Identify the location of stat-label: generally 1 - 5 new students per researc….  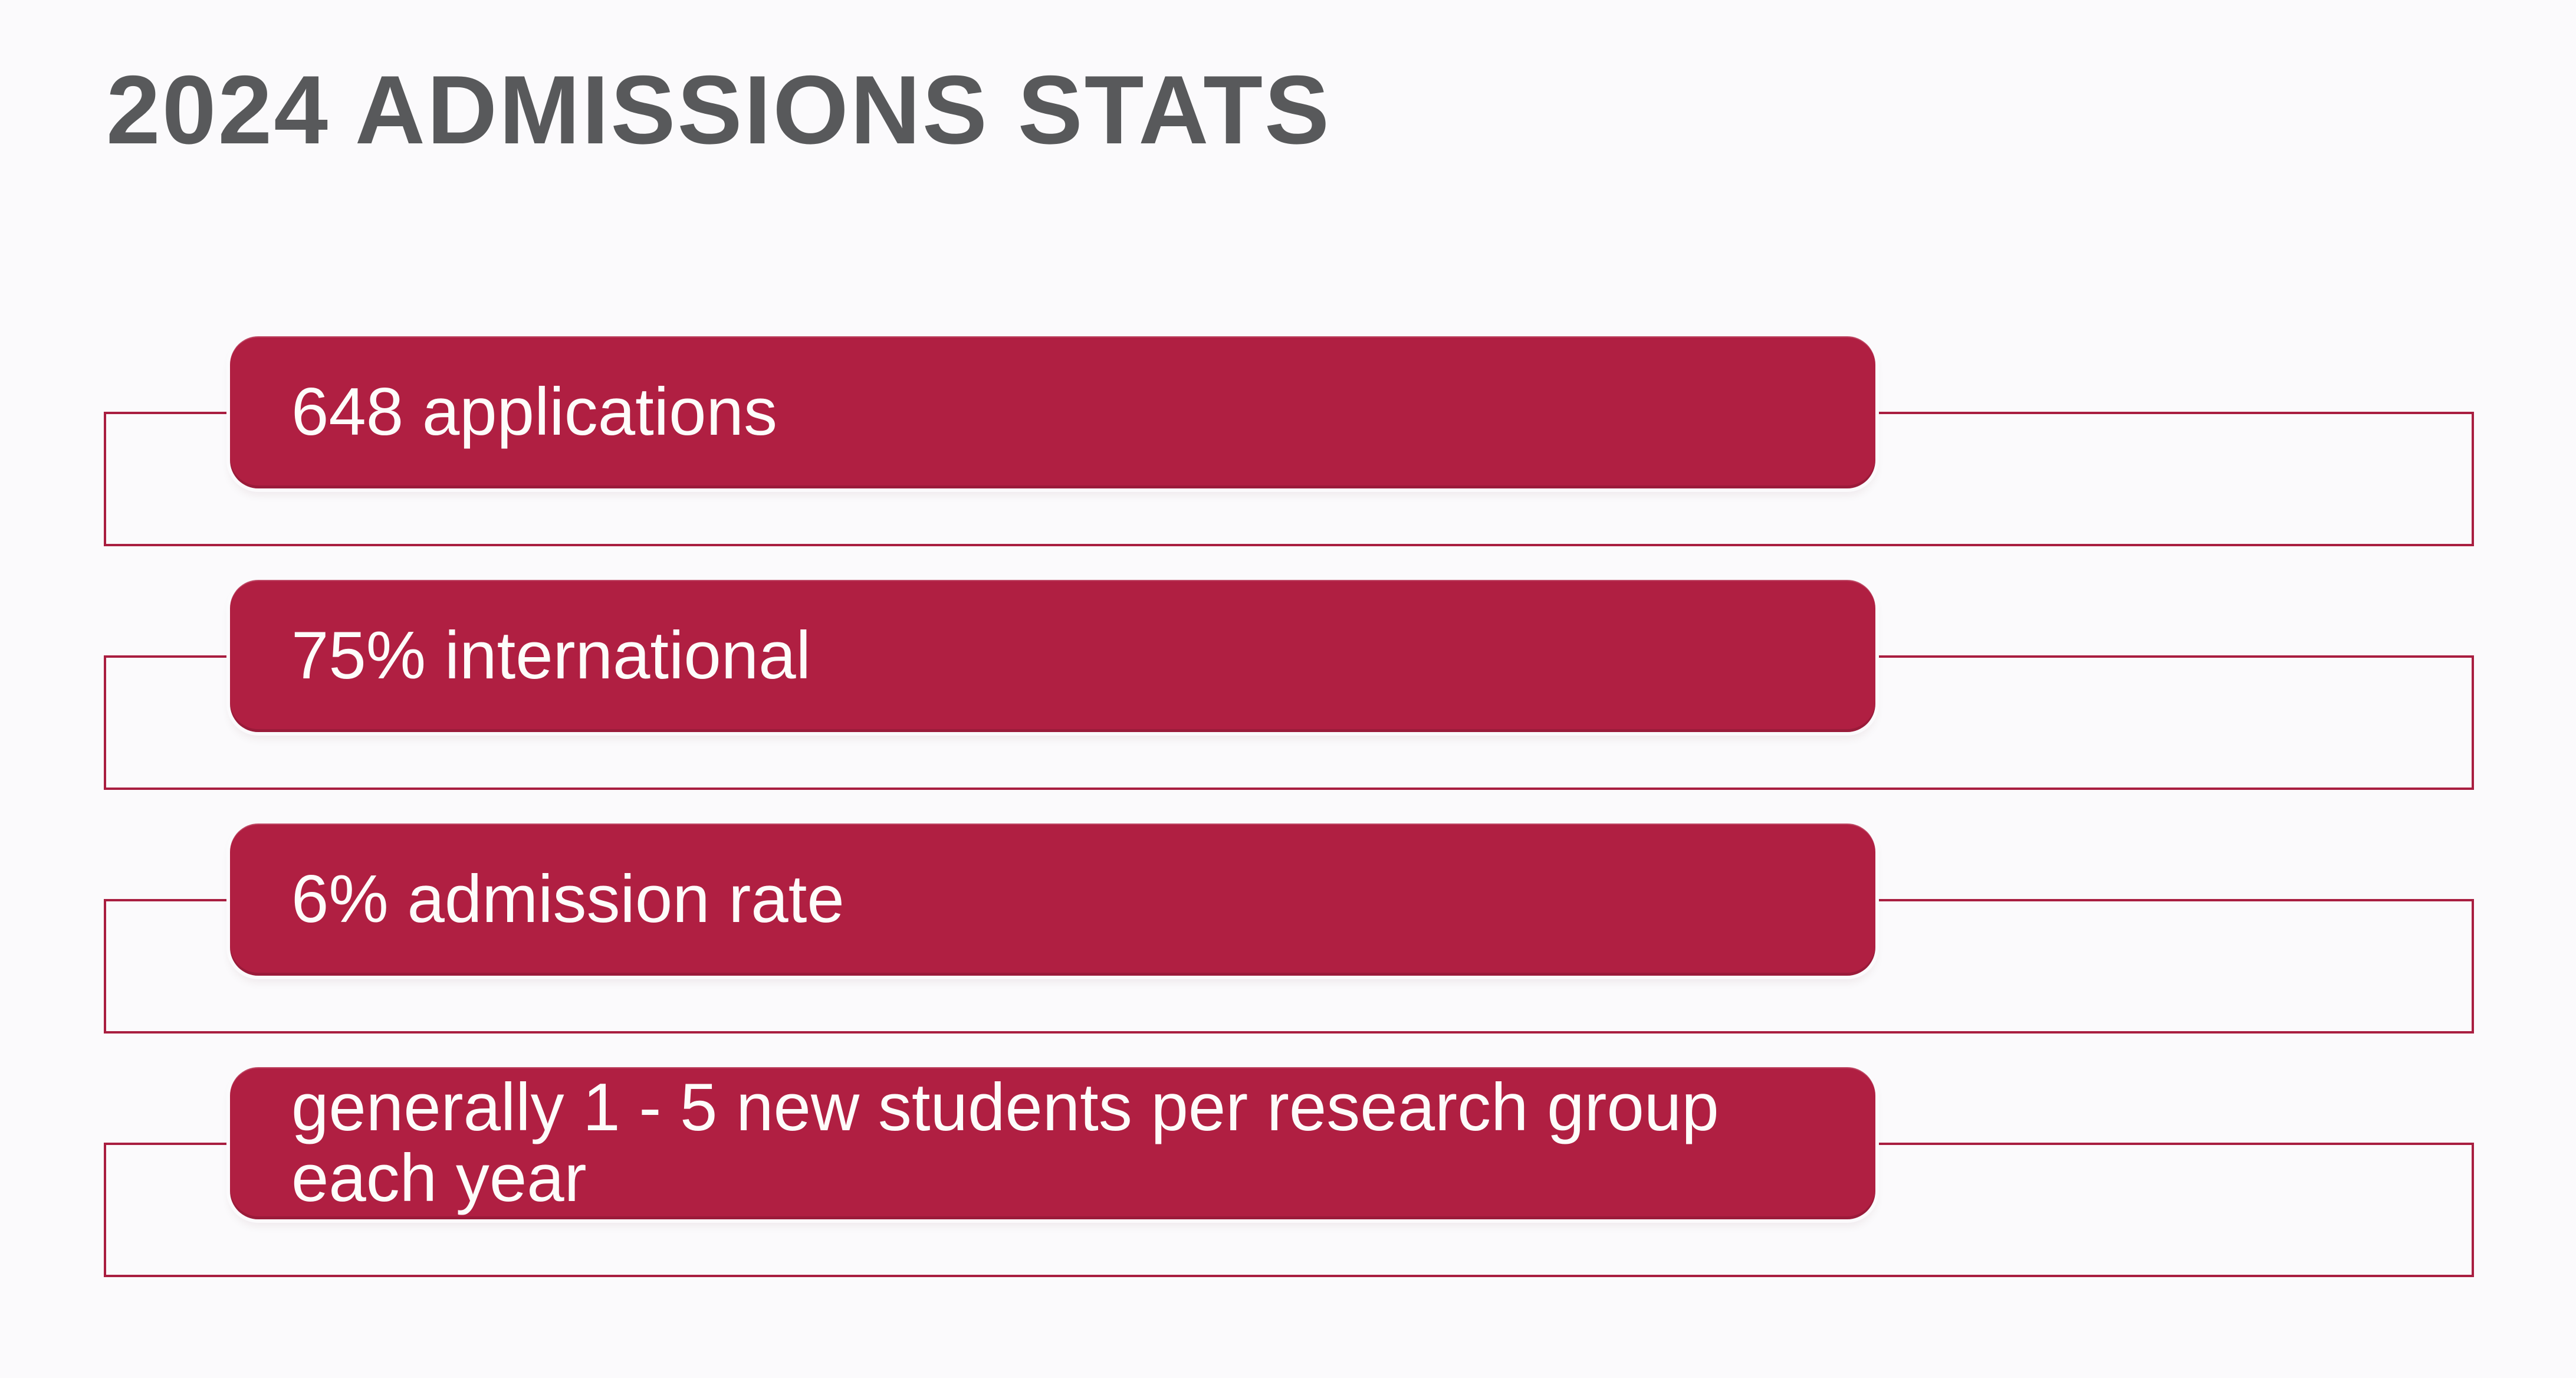
(1005, 1143).